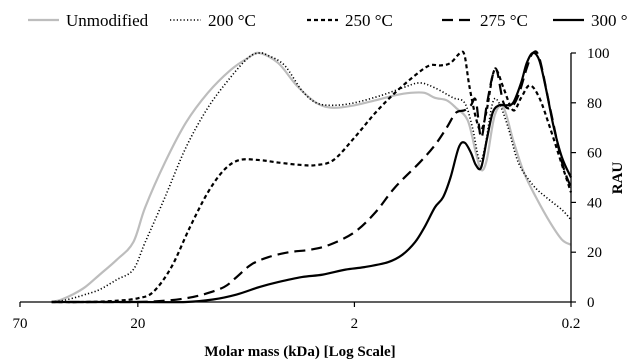 Image resolution: width=627 pixels, height=360 pixels. I want to click on legend-label-300-c: 300 °C, so click(609, 20).